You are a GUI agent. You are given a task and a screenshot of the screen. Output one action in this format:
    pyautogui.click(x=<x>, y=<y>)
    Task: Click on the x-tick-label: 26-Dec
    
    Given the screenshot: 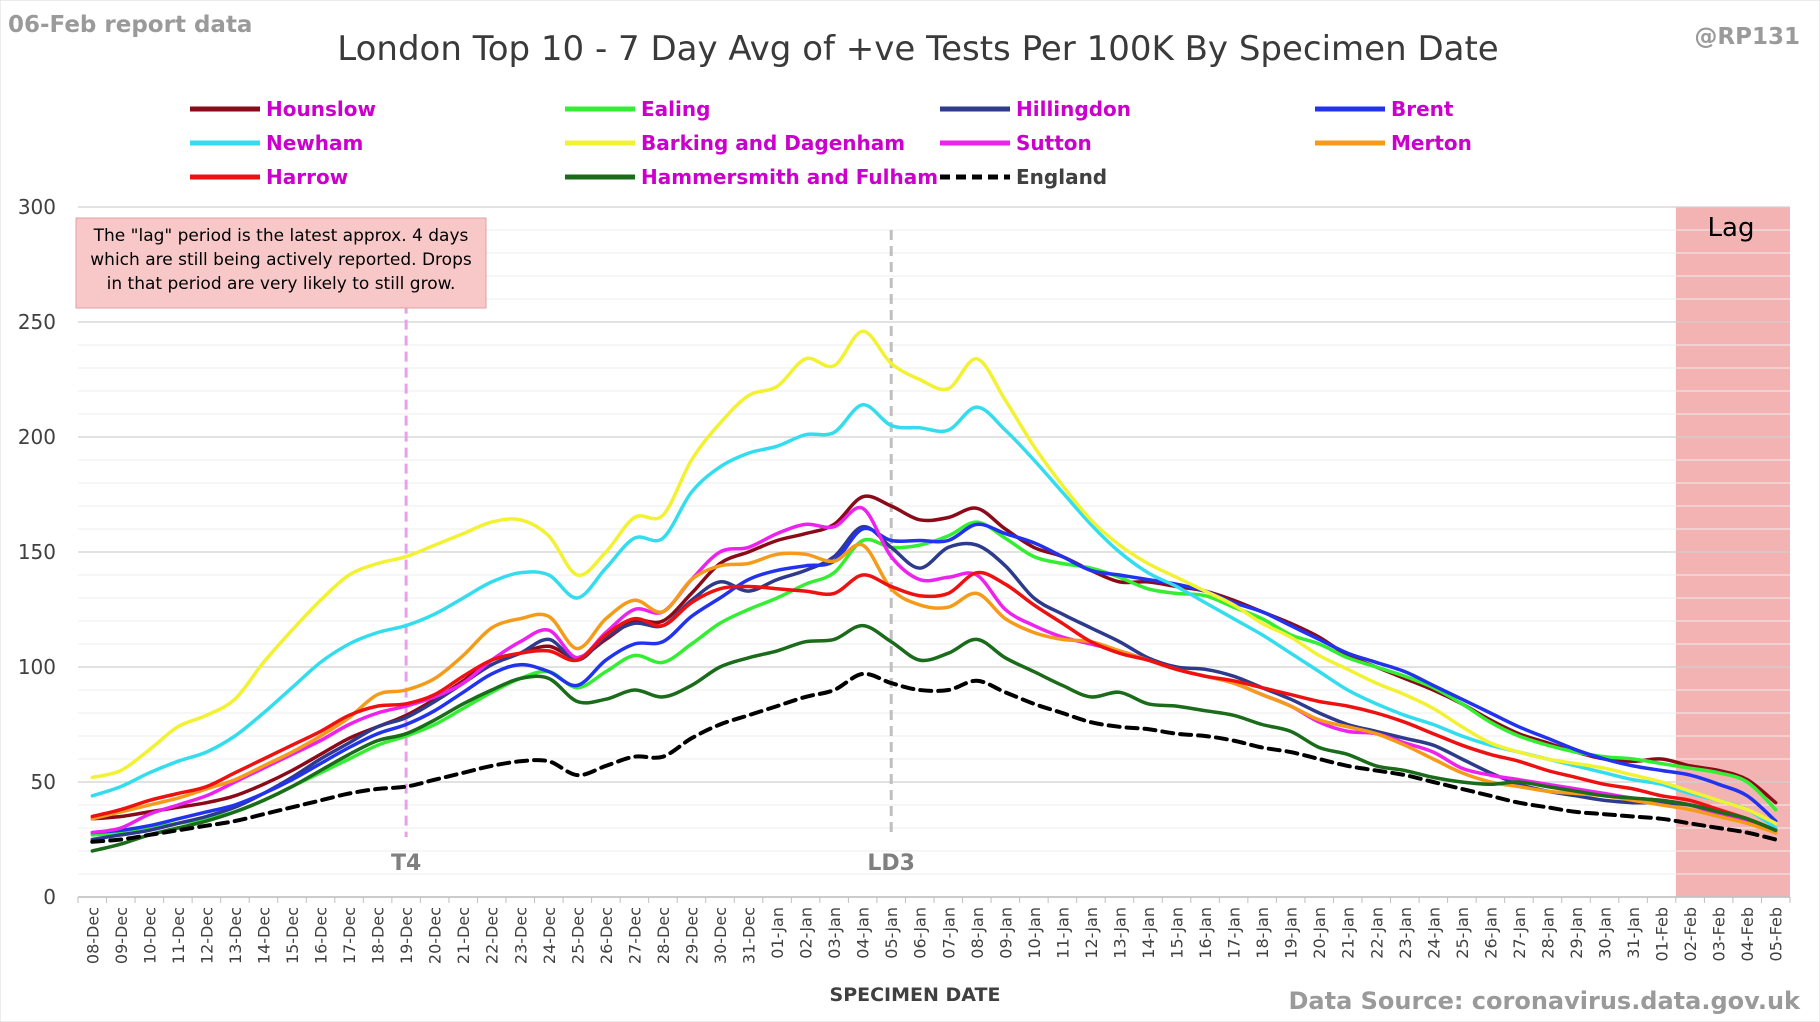 What is the action you would take?
    pyautogui.click(x=606, y=935)
    